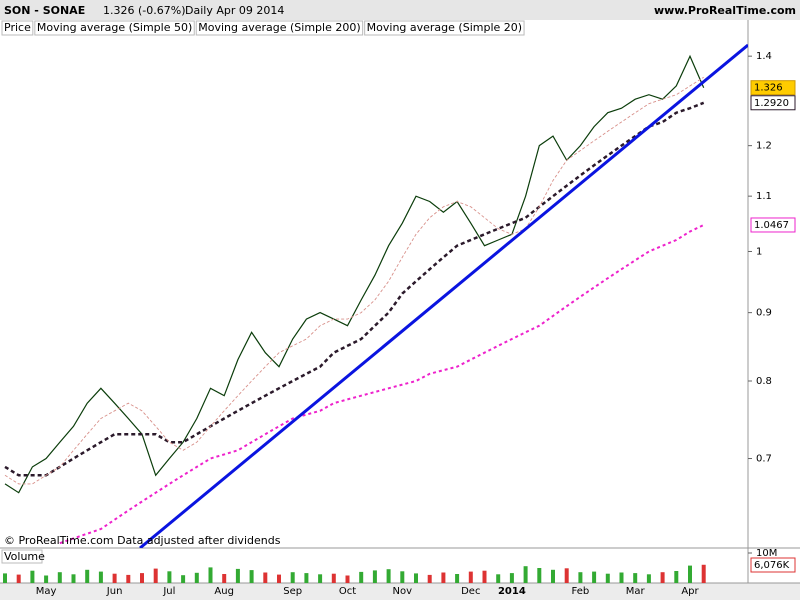 The image size is (800, 600). I want to click on volume-value-box, so click(773, 565).